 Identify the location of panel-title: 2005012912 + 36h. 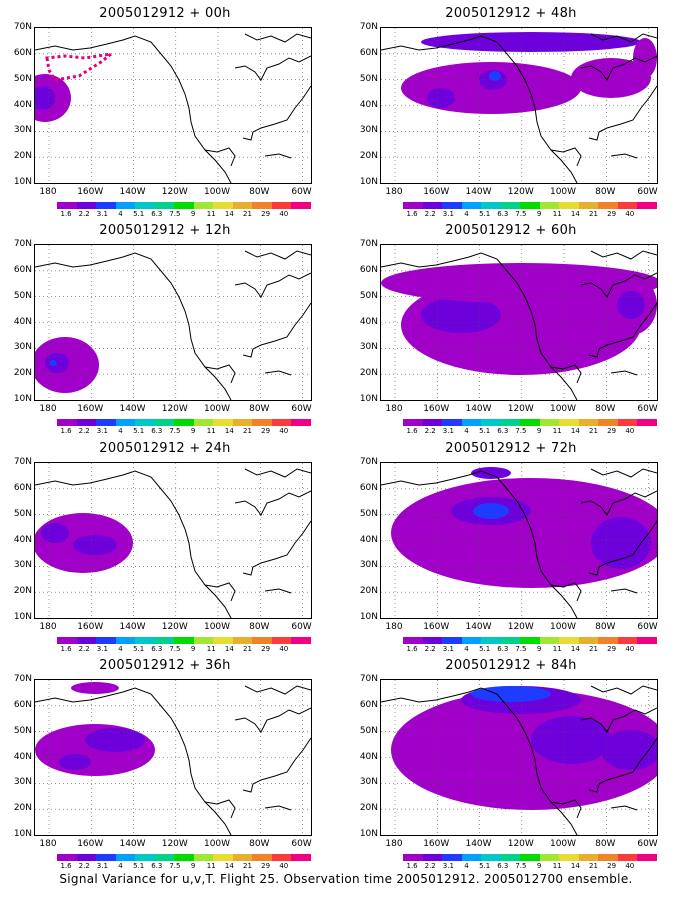
(165, 665).